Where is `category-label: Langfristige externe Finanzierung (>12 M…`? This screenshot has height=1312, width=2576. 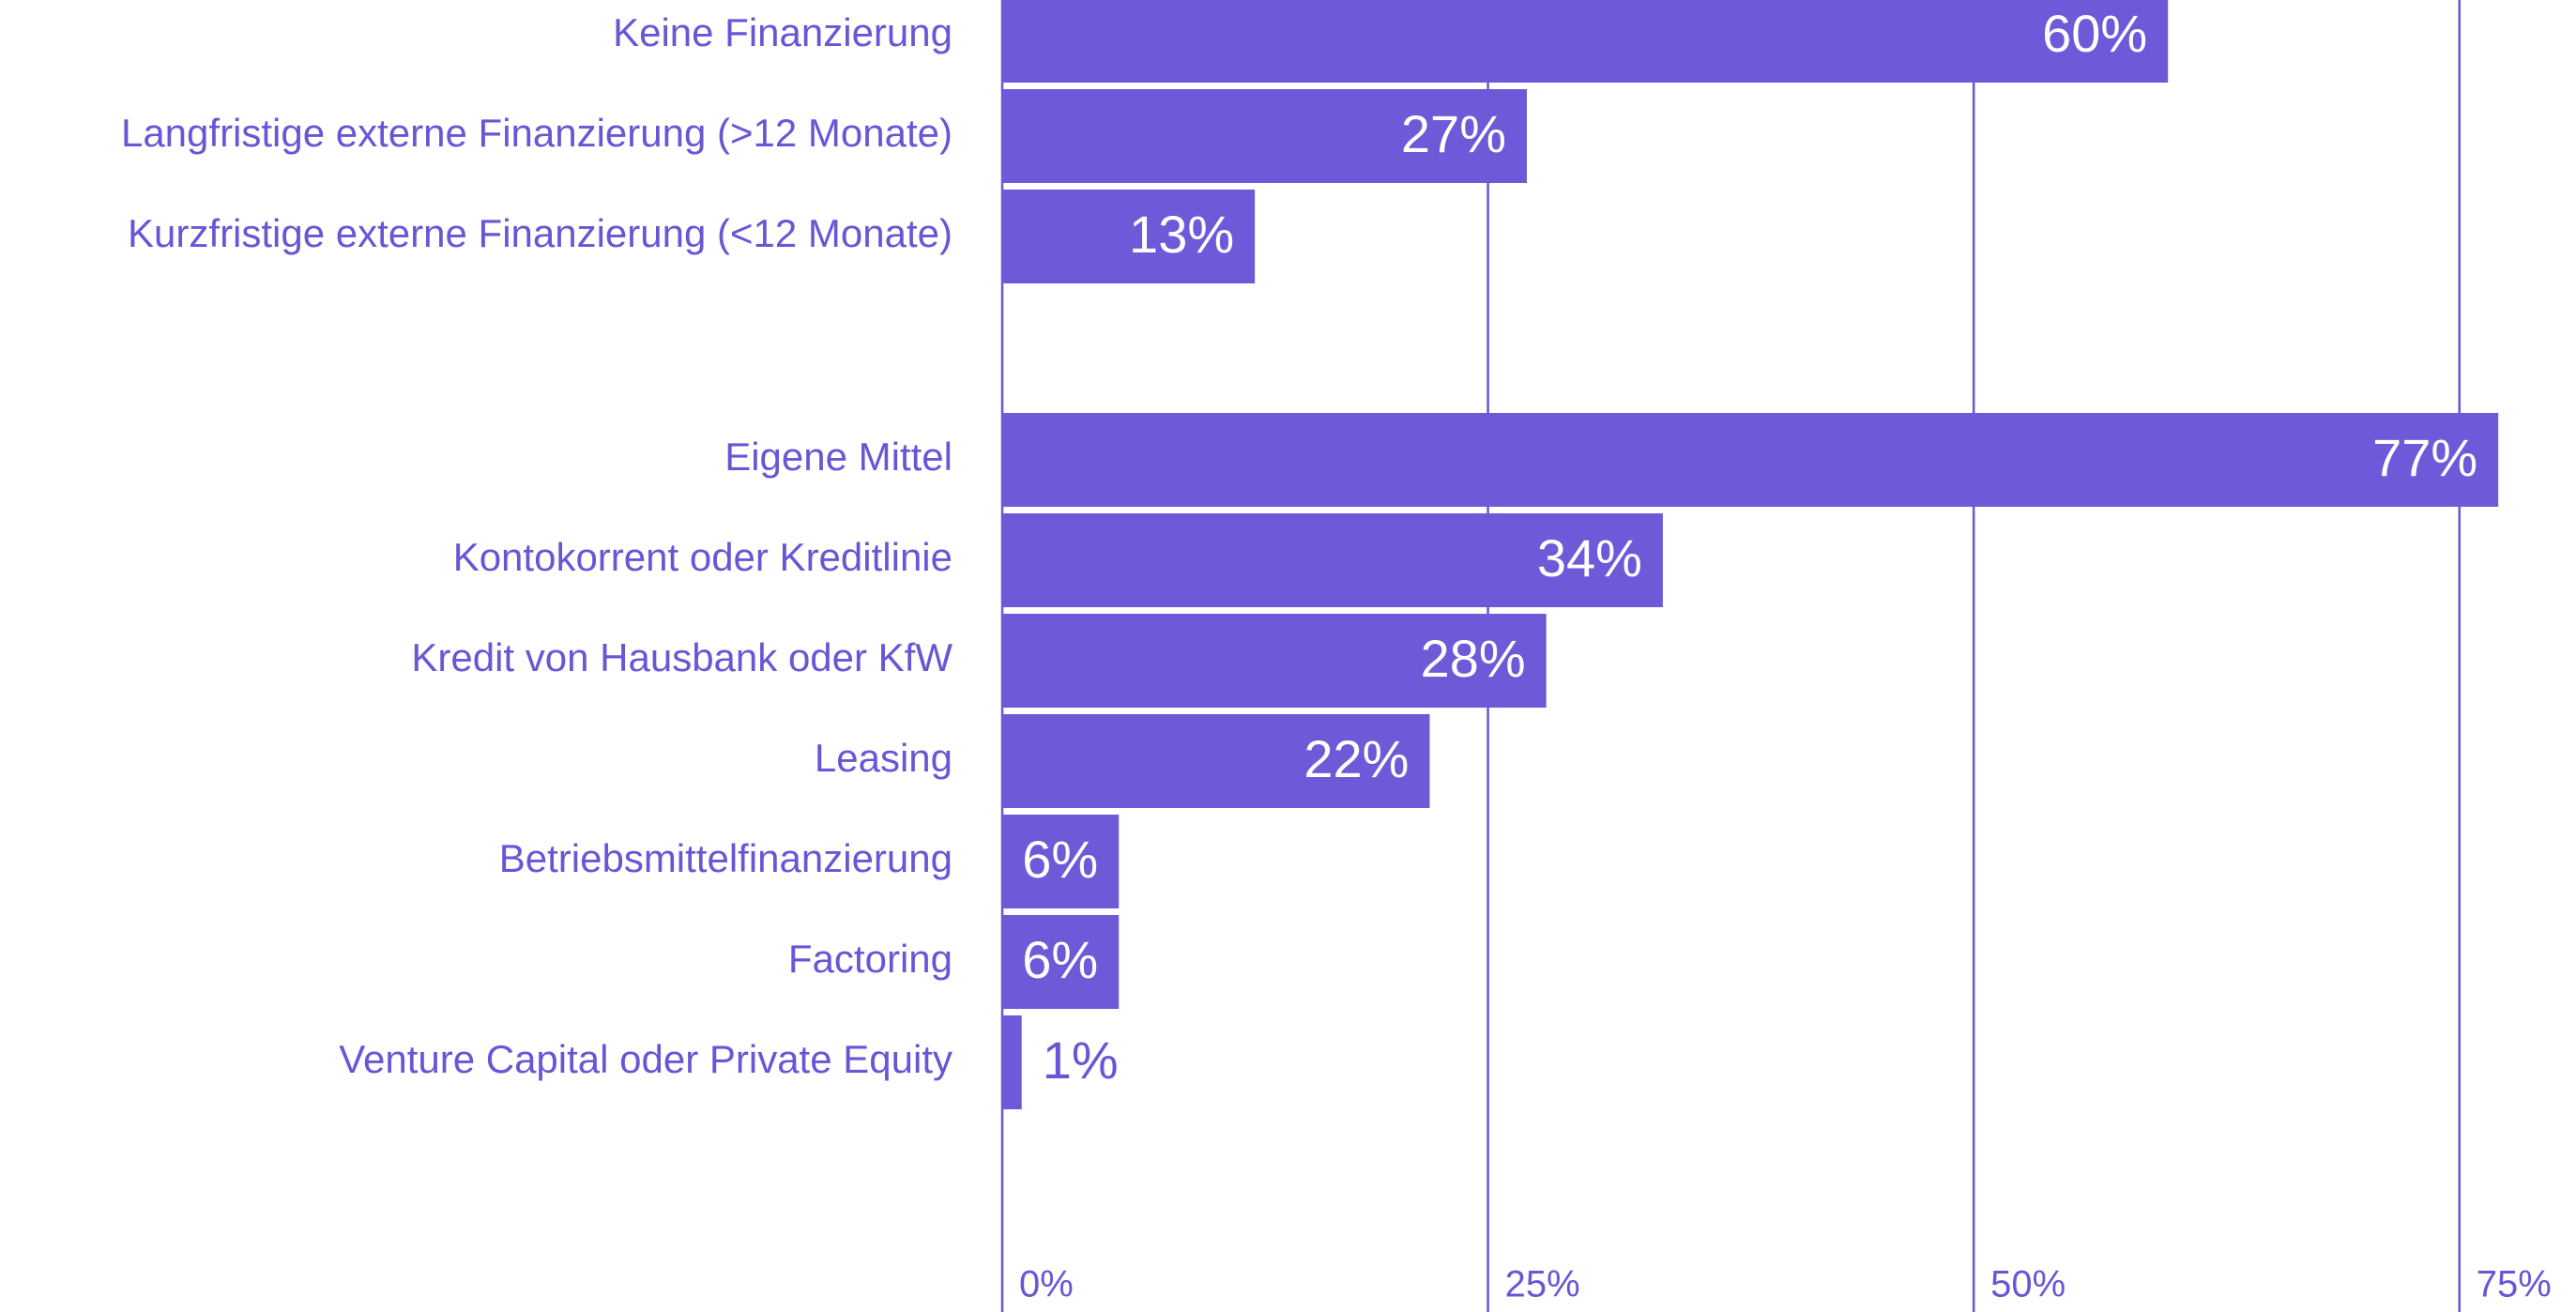 category-label: Langfristige externe Finanzierung (>12 M… is located at coordinates (537, 133).